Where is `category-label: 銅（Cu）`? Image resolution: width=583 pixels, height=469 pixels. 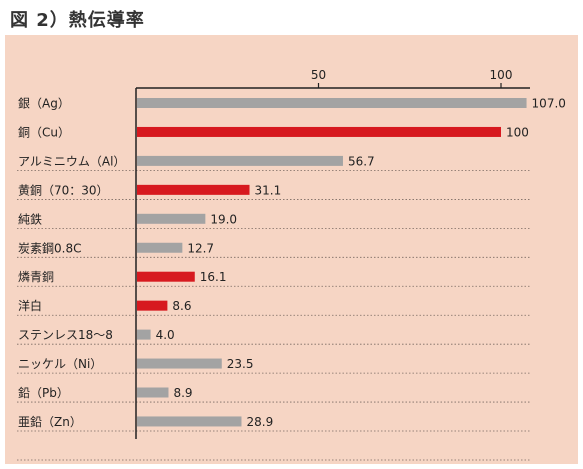 category-label: 銅（Cu） is located at coordinates (44, 132).